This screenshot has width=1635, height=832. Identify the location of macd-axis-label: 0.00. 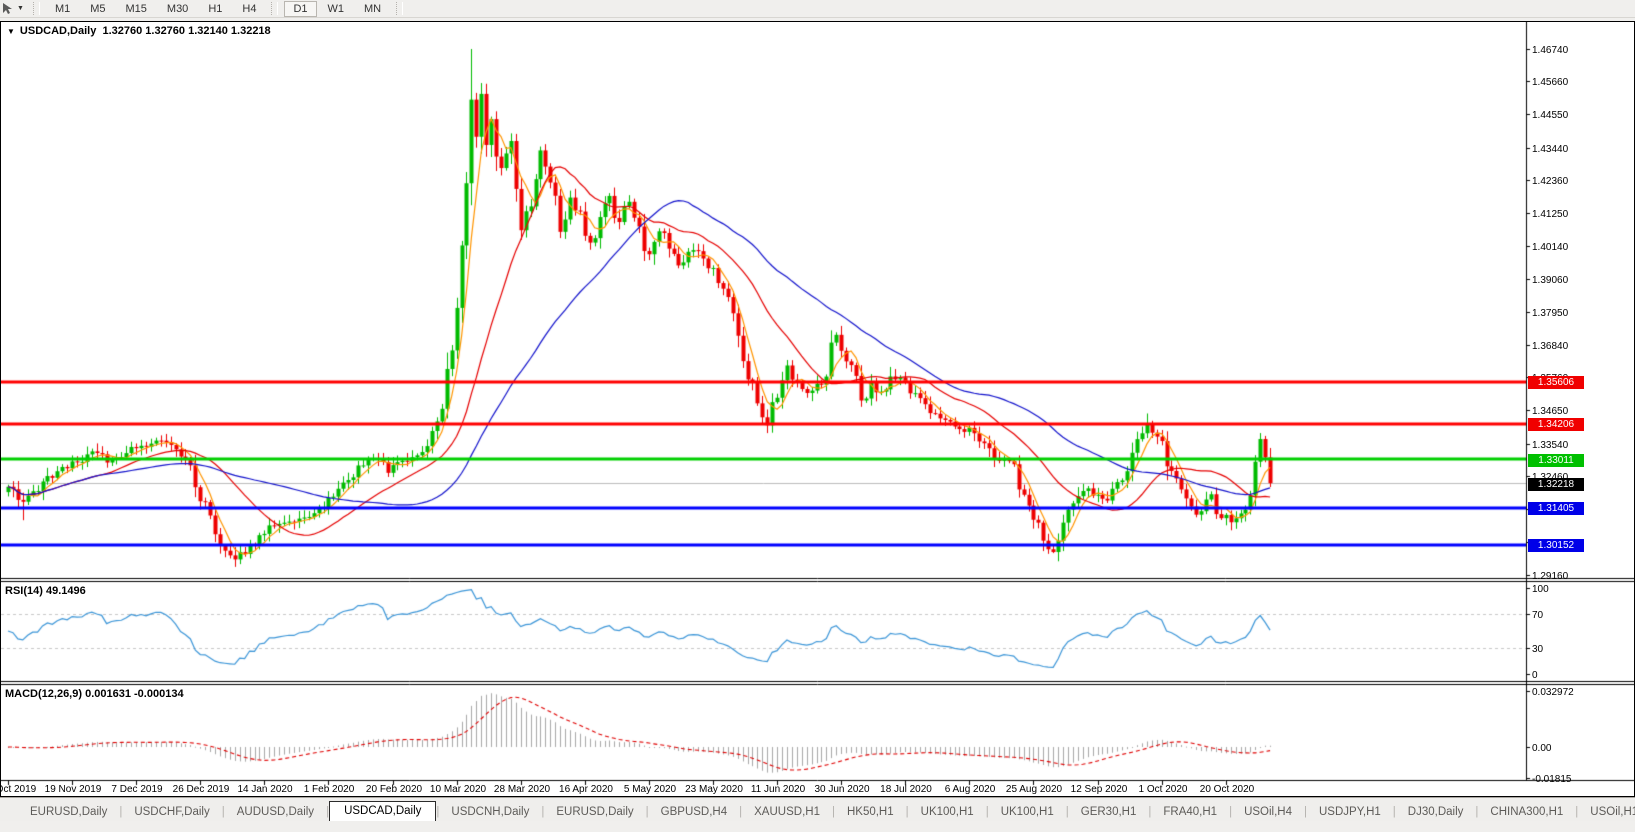
(1542, 748).